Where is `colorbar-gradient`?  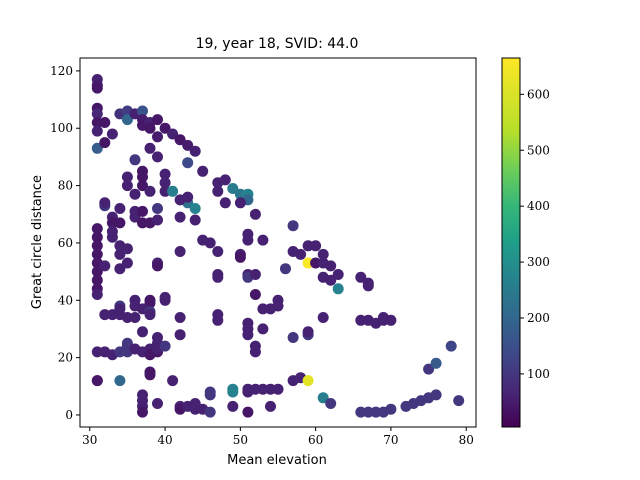
colorbar-gradient is located at coordinates (511, 242).